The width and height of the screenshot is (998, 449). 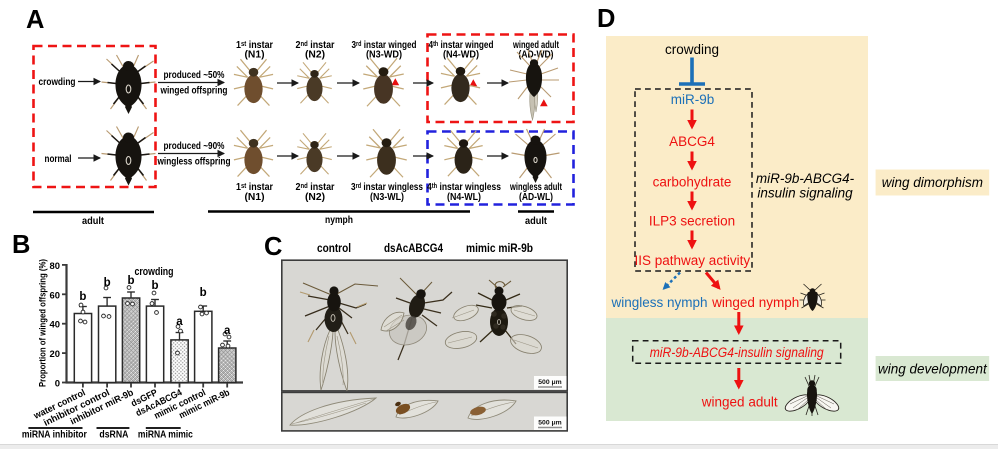 What do you see at coordinates (737, 352) in the screenshot?
I see `svg-text: miR-9b-ABCG4-insulin signaling` at bounding box center [737, 352].